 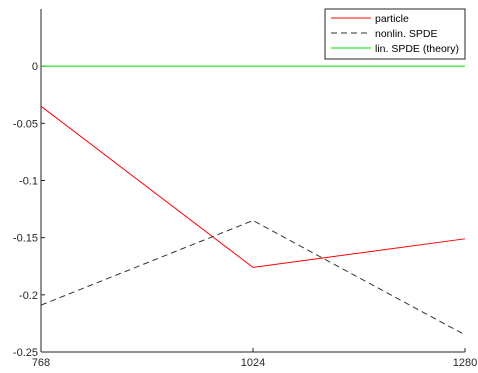 What do you see at coordinates (35, 67) in the screenshot?
I see `y-tick-label: 0` at bounding box center [35, 67].